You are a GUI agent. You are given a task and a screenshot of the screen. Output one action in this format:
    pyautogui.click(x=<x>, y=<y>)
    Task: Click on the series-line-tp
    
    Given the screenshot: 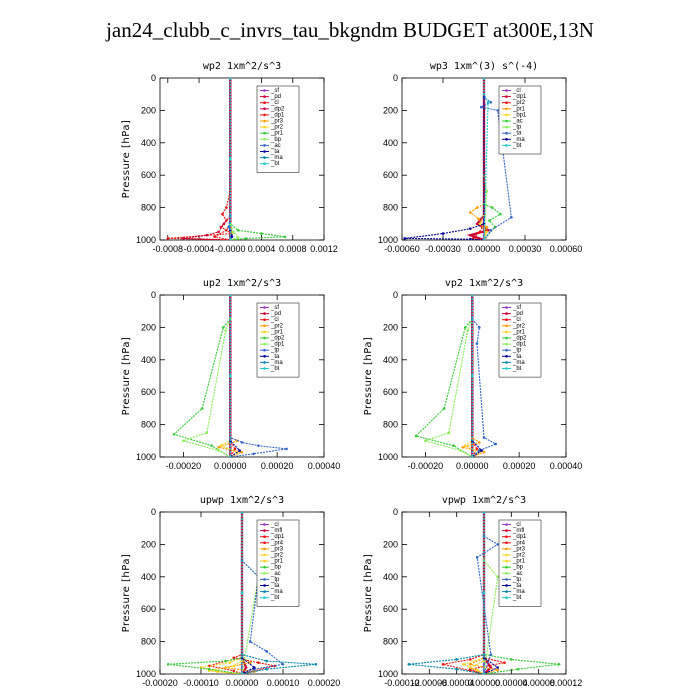 What is the action you would take?
    pyautogui.click(x=487, y=593)
    